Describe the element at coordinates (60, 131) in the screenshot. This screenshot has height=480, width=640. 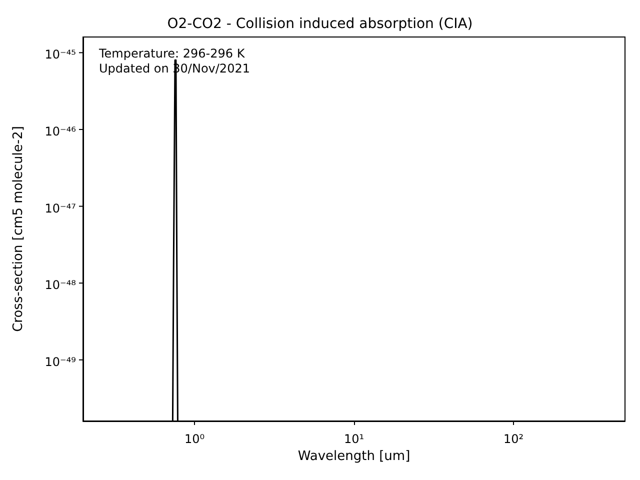
I see `y-tick-label: 10⁻⁴⁶` at that location.